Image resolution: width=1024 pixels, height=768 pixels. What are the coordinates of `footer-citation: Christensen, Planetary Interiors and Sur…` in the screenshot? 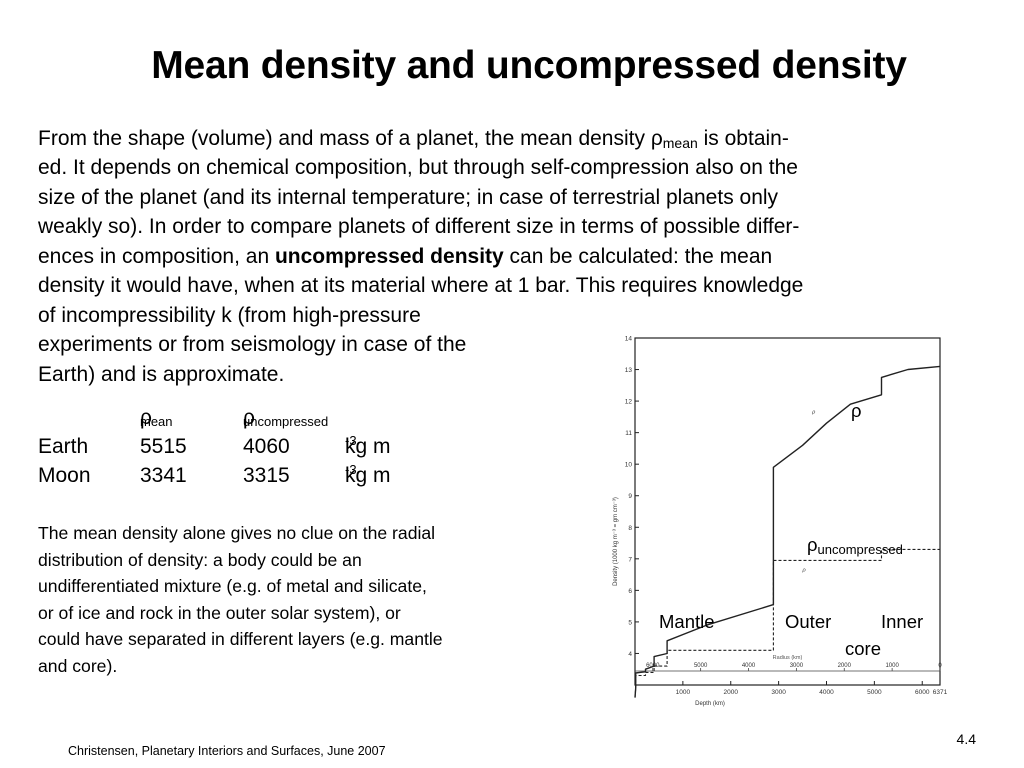 It's located at (227, 751).